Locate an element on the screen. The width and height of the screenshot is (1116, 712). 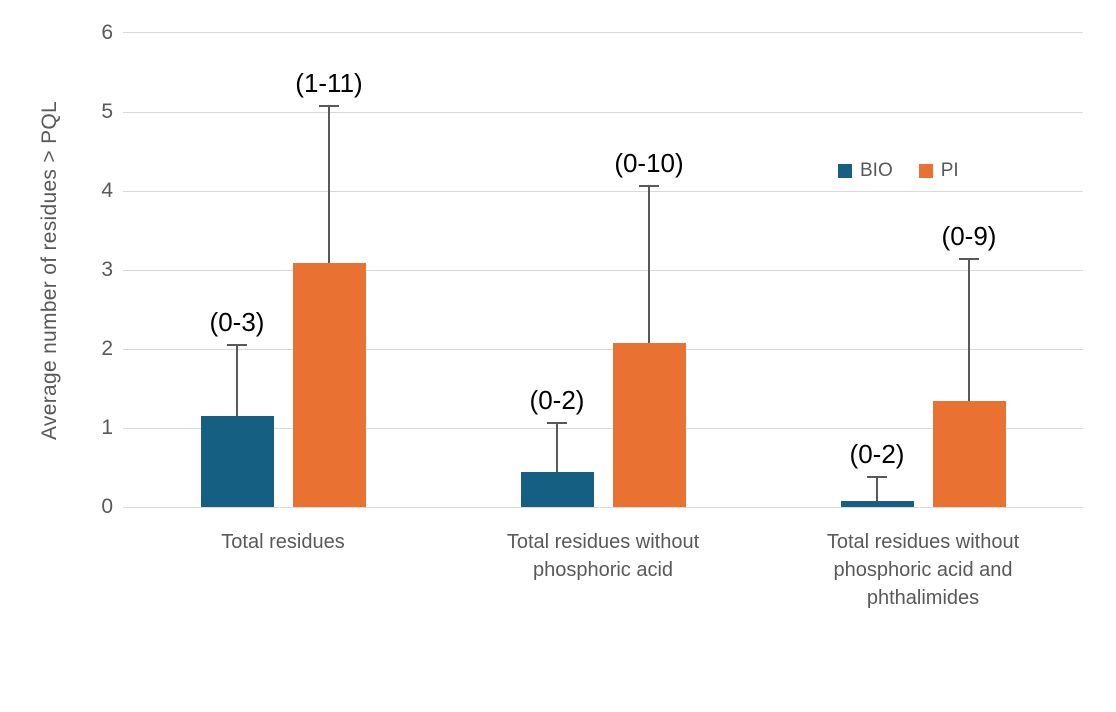
legend: BIO PI is located at coordinates (898, 170).